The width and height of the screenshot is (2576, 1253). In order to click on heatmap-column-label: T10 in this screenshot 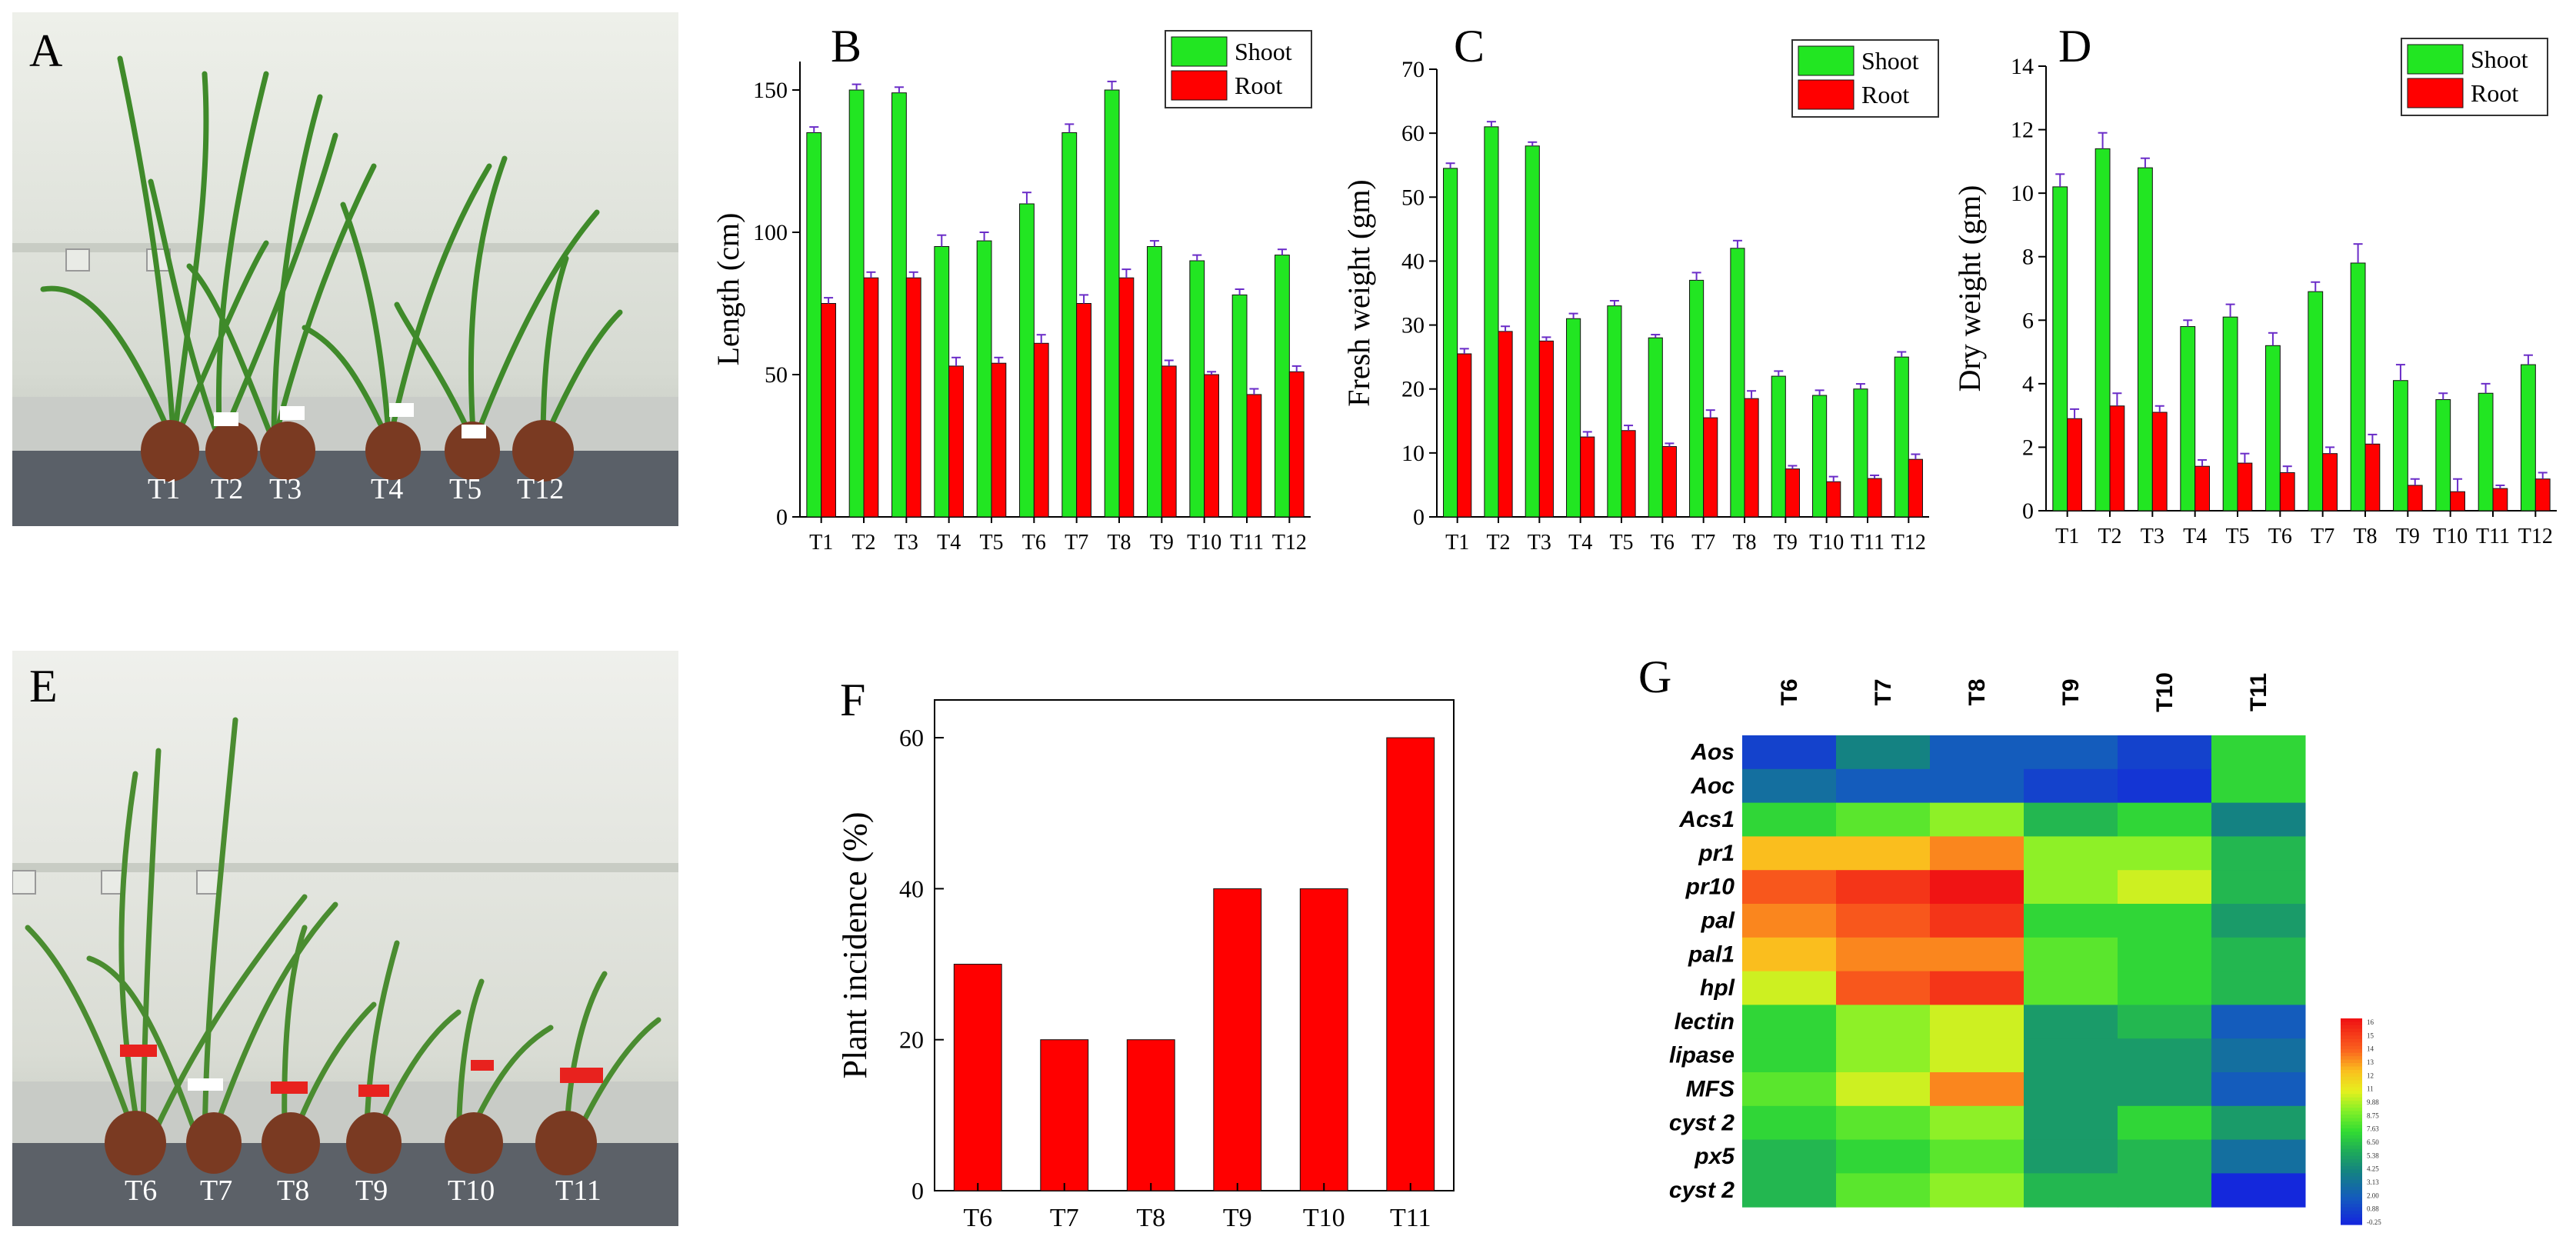, I will do `click(2165, 692)`.